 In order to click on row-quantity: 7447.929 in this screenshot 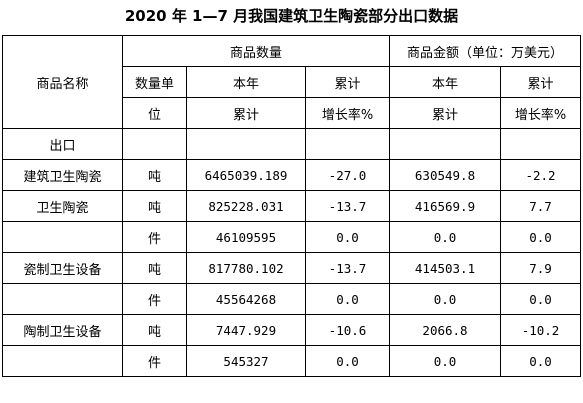, I will do `click(246, 330)`.